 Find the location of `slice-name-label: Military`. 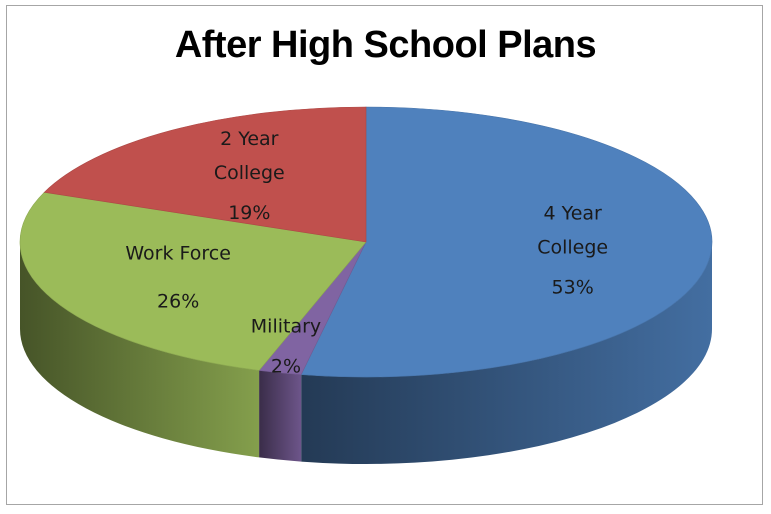

slice-name-label: Military is located at coordinates (286, 327).